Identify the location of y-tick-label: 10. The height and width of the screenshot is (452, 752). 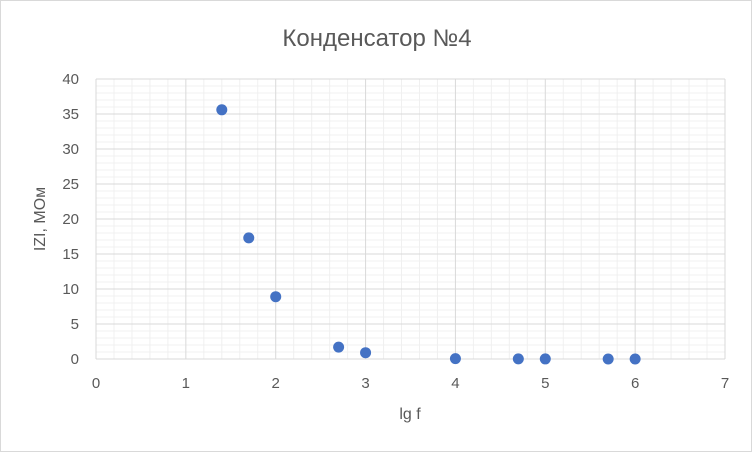
(70, 289).